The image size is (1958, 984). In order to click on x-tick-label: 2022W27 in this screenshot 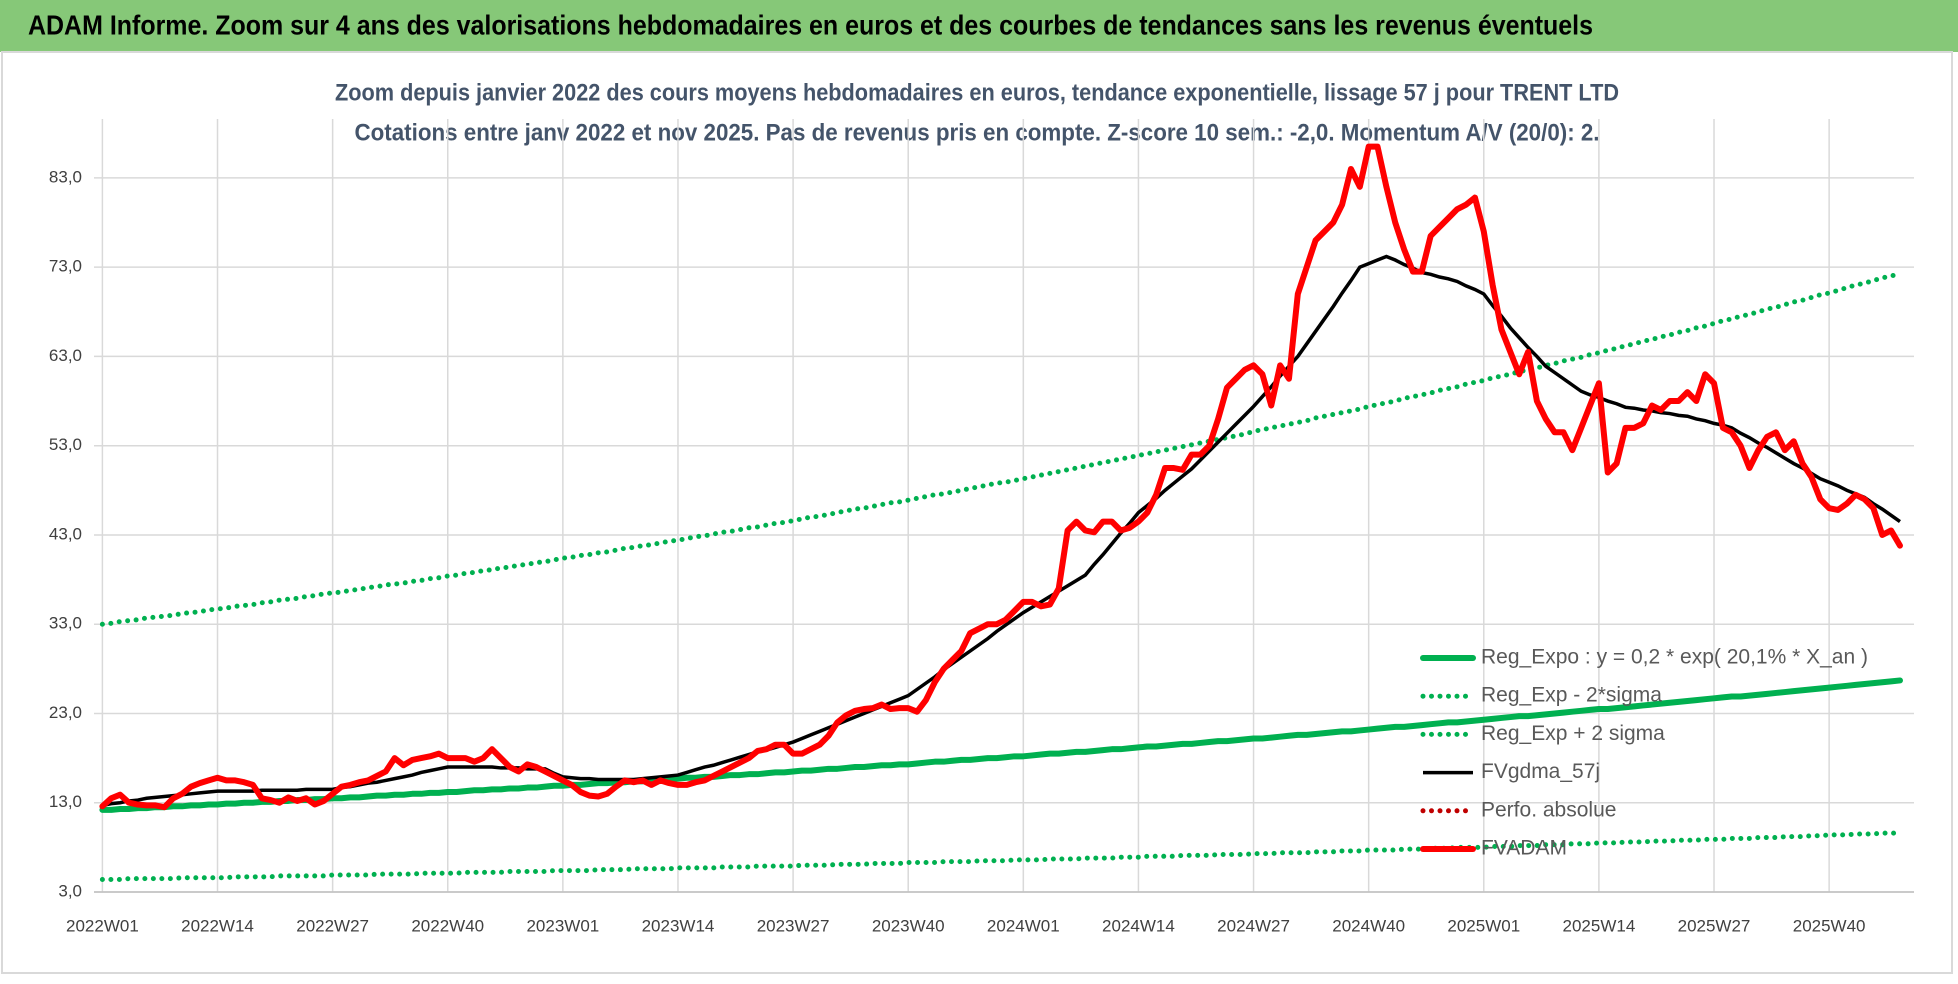, I will do `click(332, 925)`.